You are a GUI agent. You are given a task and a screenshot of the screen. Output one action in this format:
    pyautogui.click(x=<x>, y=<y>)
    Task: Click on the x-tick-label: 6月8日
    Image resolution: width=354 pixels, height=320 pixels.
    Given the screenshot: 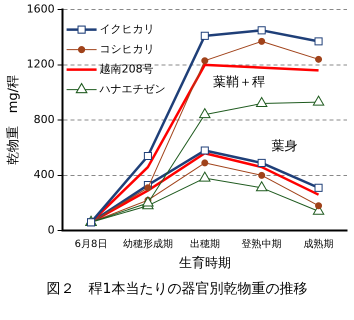 What is the action you would take?
    pyautogui.click(x=91, y=244)
    